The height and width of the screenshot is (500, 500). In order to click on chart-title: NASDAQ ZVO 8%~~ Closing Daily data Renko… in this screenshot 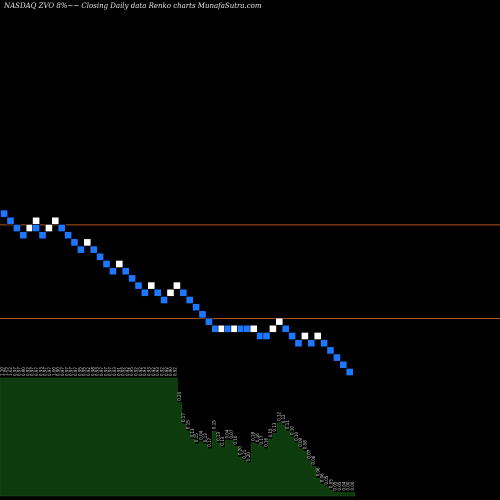, I will do `click(133, 6)`.